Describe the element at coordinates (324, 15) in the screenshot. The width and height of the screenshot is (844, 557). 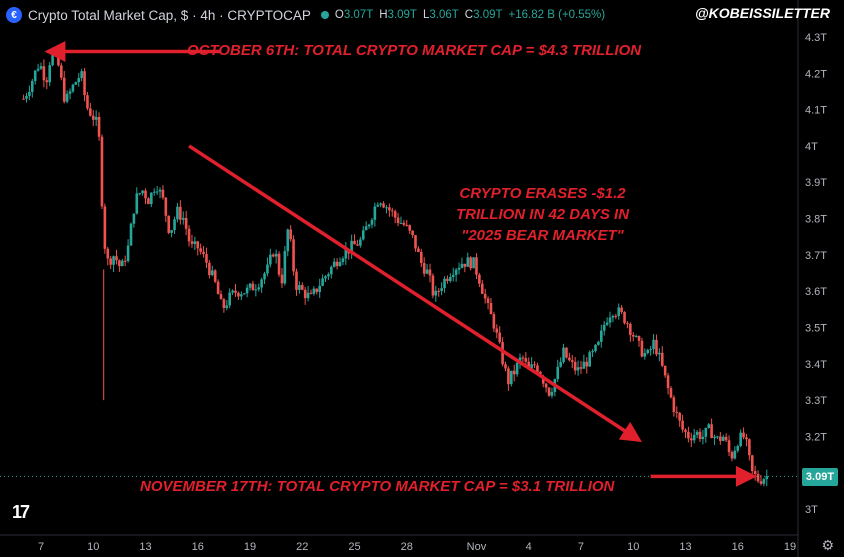
I see `market-status-icon` at that location.